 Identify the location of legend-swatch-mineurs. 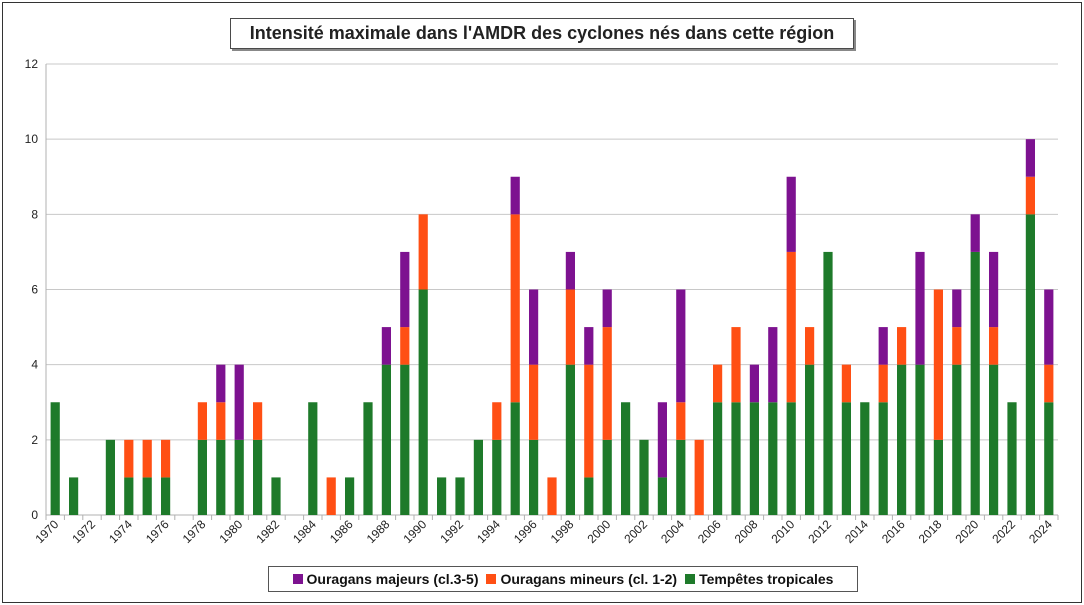
(491, 579).